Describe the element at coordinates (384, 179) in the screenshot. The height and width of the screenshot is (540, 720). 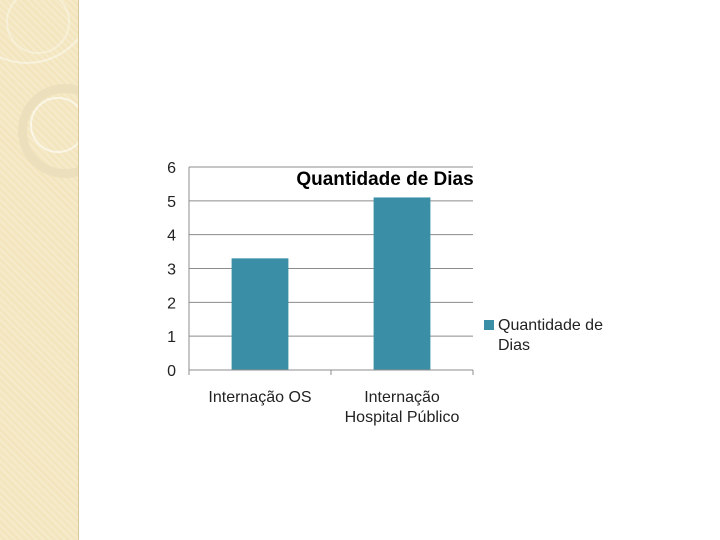
I see `chart-title: Quantidade de Dias` at that location.